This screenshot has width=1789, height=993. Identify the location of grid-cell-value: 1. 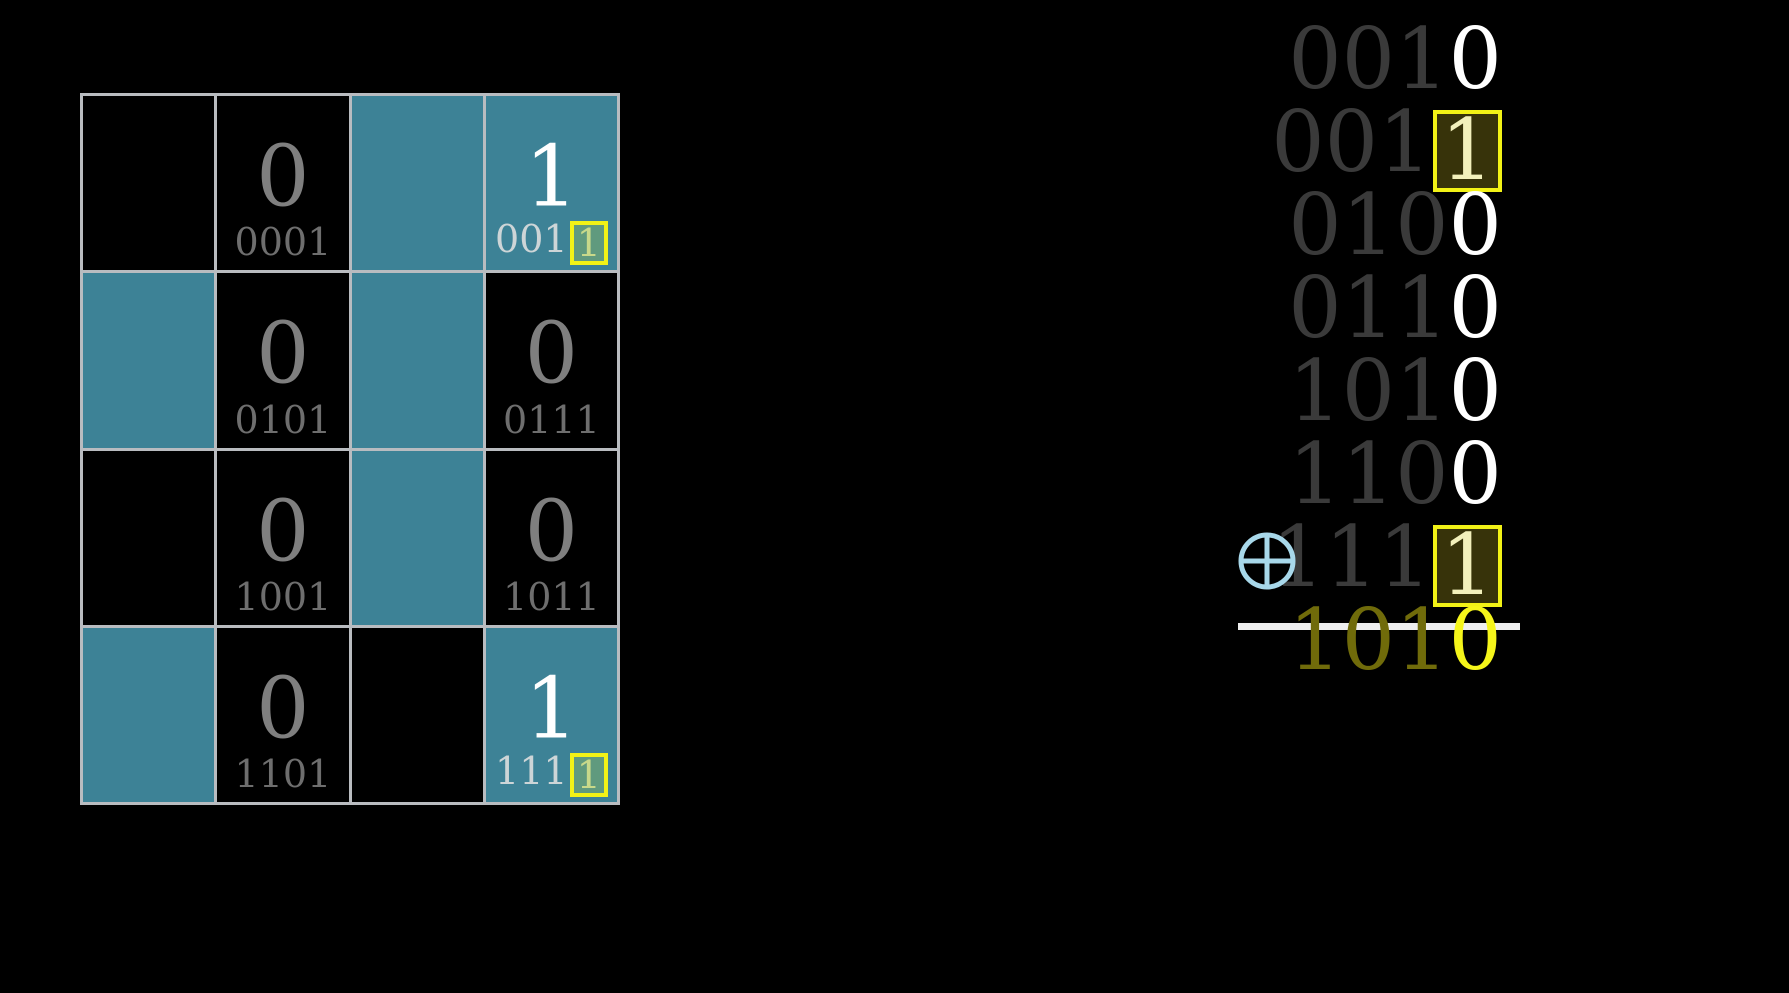
(551, 176).